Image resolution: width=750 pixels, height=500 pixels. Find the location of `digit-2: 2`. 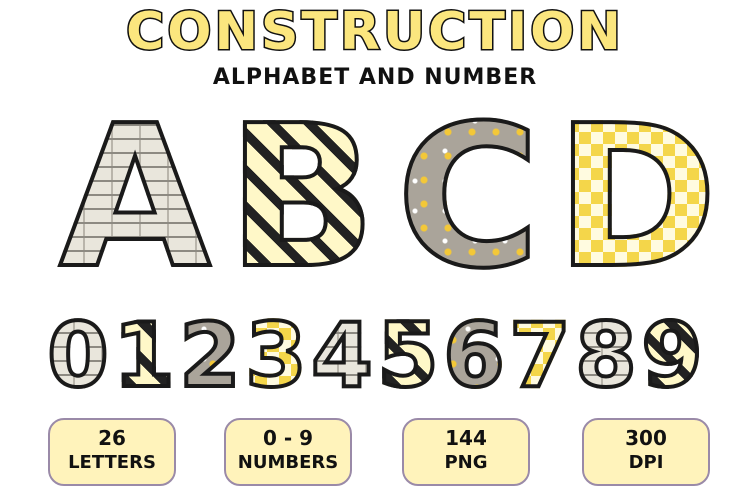

digit-2: 2 is located at coordinates (210, 355).